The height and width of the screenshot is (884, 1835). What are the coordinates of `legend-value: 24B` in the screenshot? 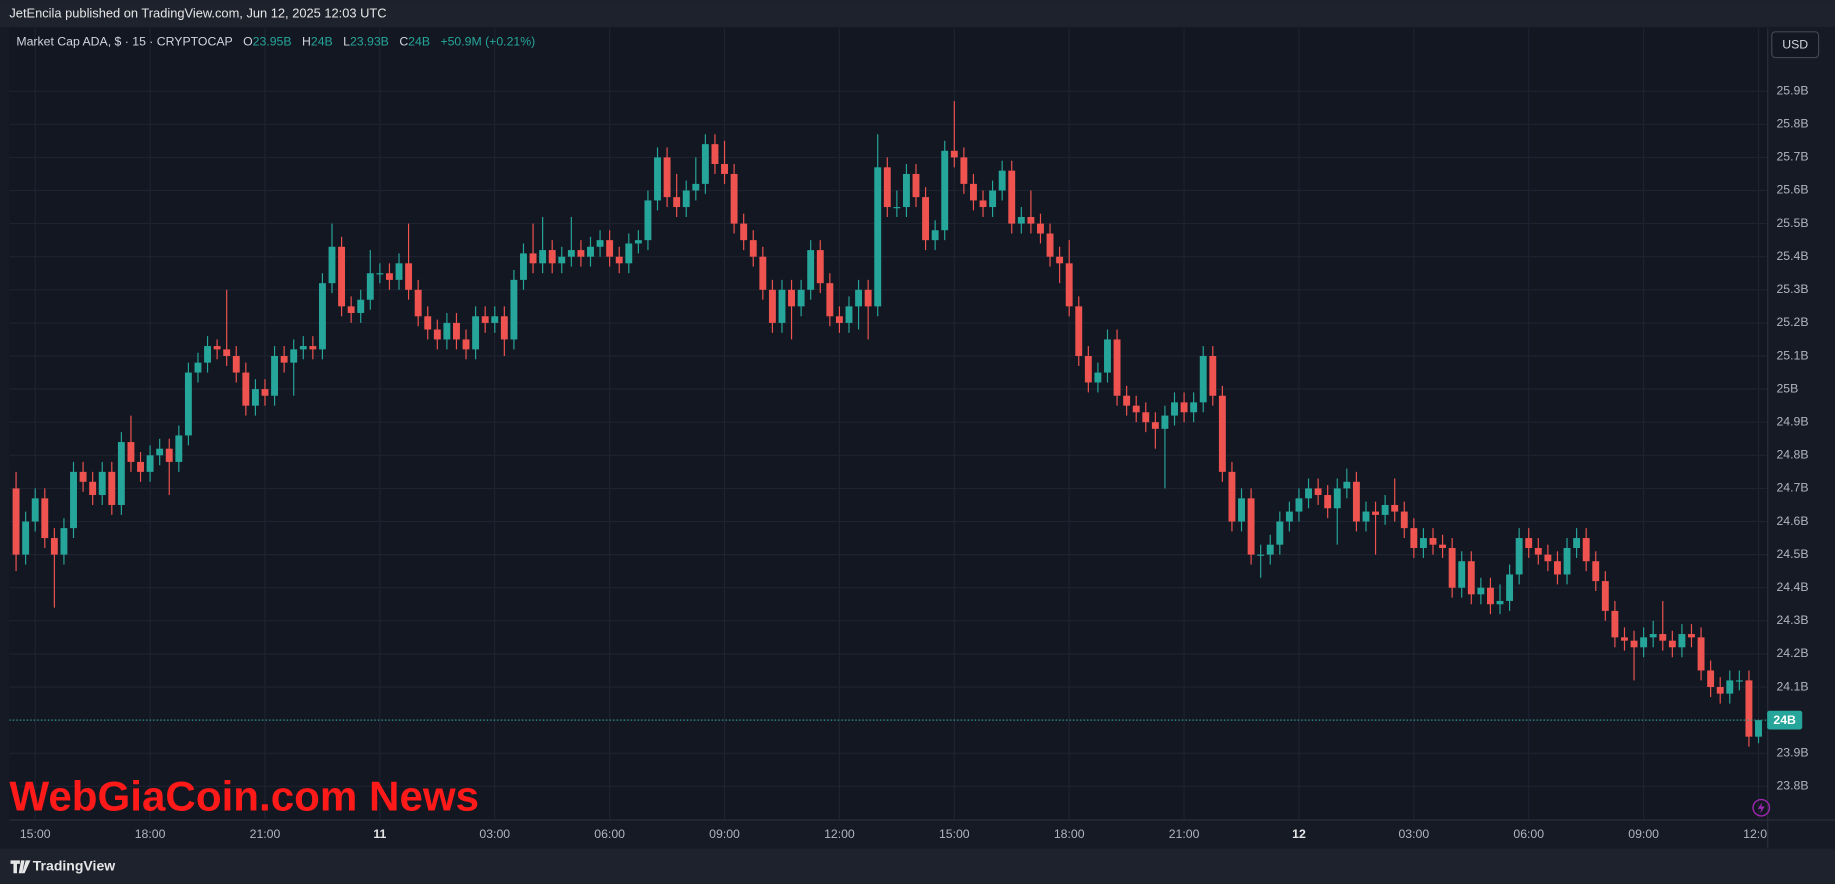 It's located at (419, 42).